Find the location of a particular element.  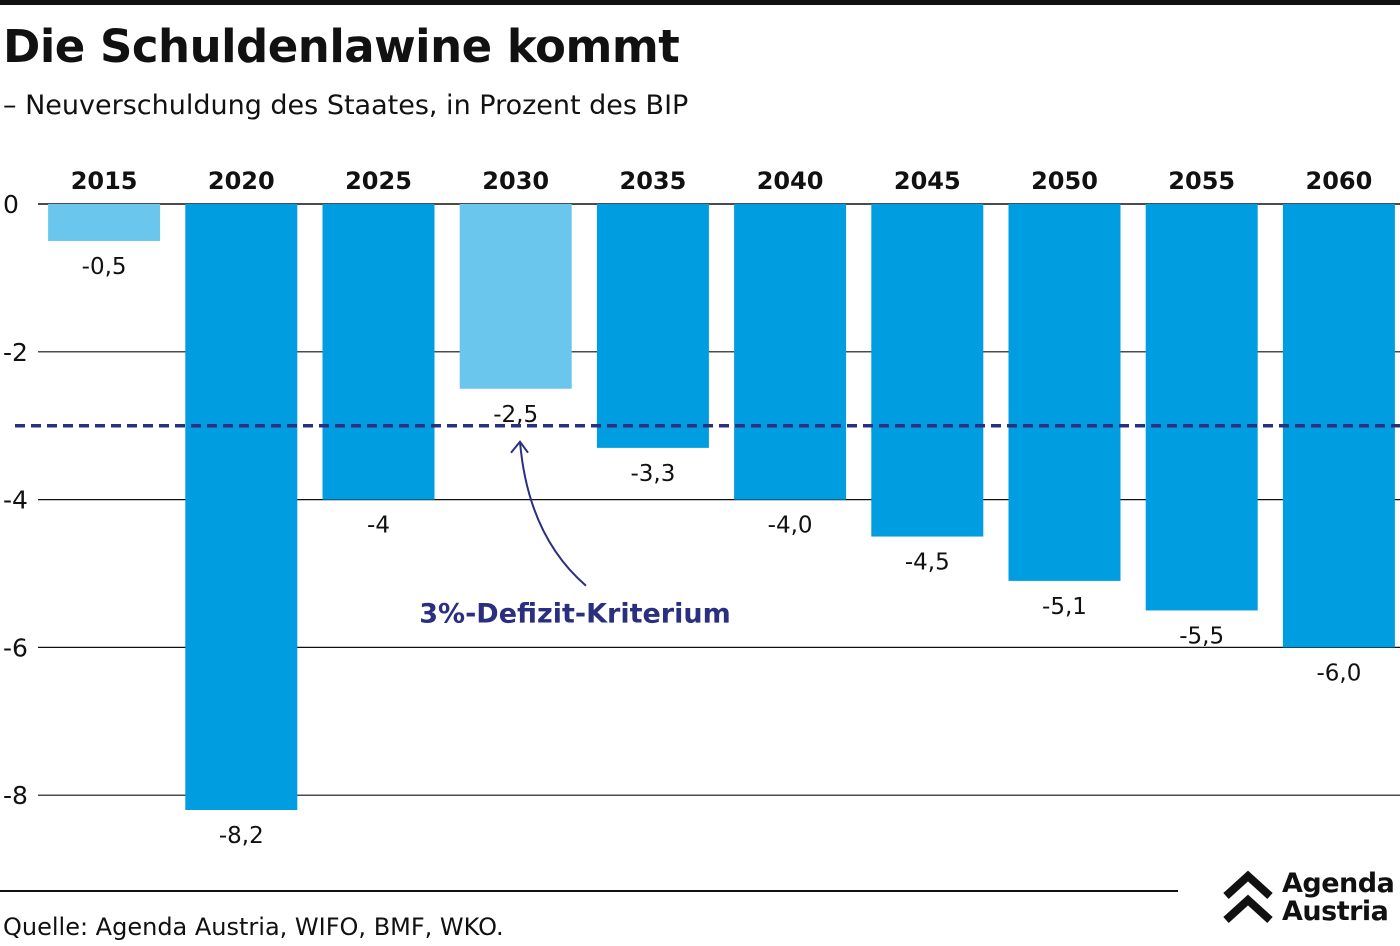

data-label: -6,0 is located at coordinates (1338, 673).